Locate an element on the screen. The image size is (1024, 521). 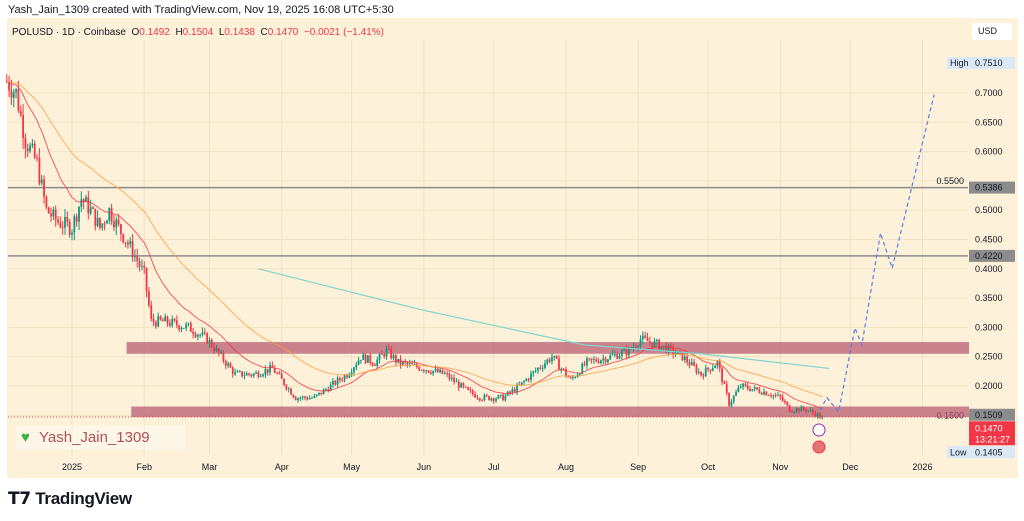
x-tick-label: Sep is located at coordinates (638, 467).